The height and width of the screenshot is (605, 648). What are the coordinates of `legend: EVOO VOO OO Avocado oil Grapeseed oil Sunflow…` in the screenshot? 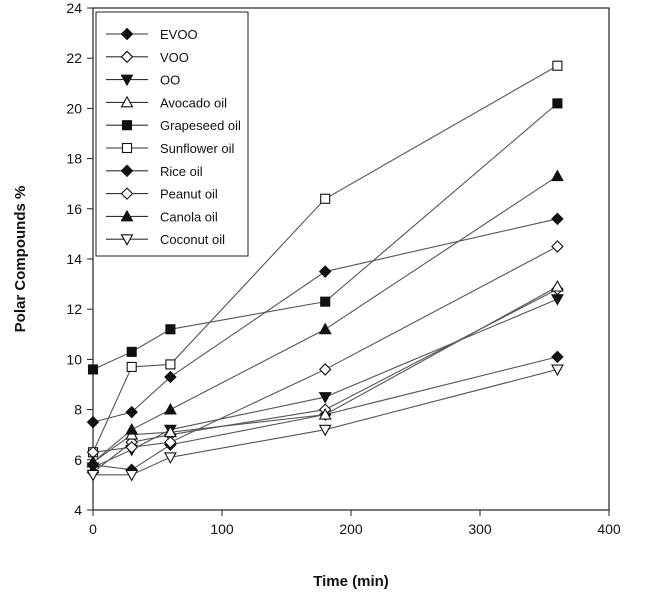 It's located at (172, 134).